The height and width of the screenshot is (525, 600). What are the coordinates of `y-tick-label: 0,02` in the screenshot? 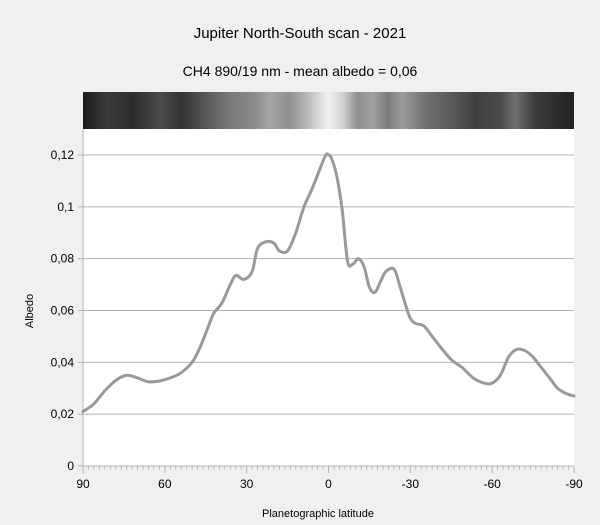 It's located at (63, 414).